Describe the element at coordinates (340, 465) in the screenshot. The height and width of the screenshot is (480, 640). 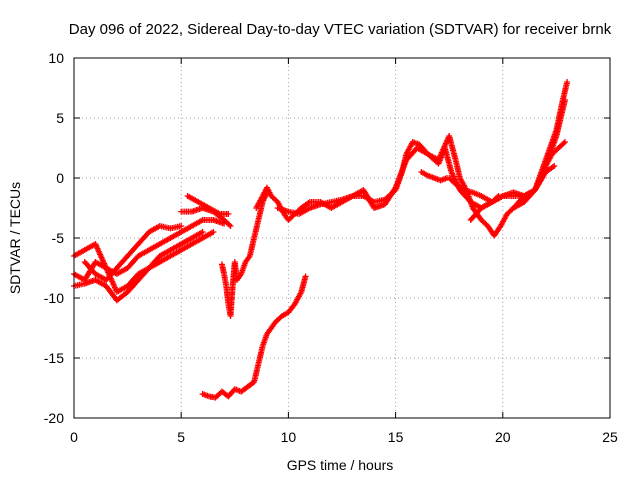
I see `x-axis-label: GPS time / hours` at that location.